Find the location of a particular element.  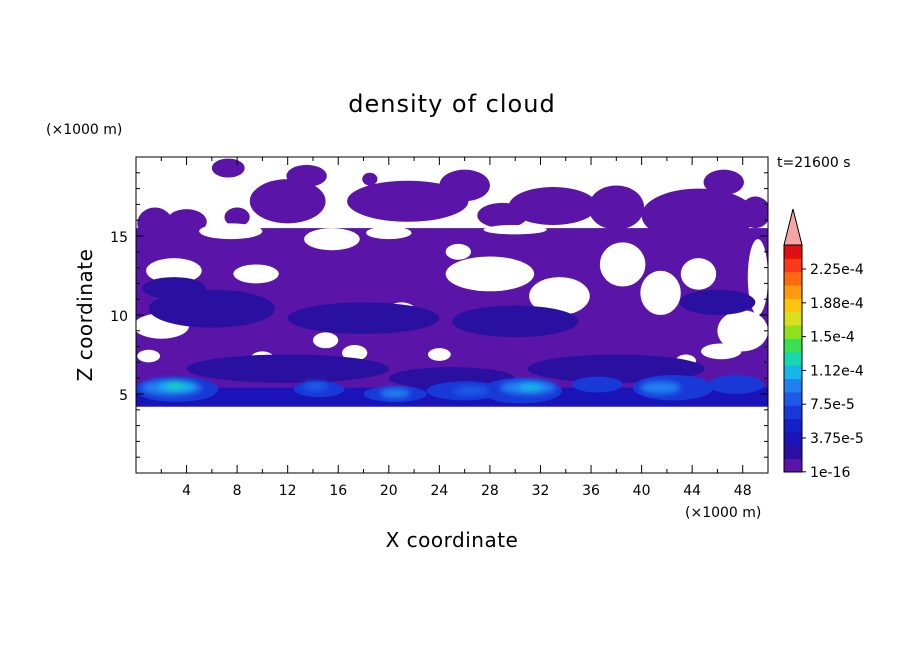

cloud-layer-high-density is located at coordinates (411, 388).